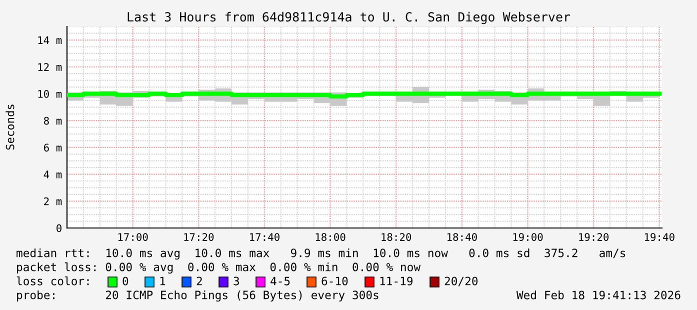 Image resolution: width=697 pixels, height=310 pixels. Describe the element at coordinates (397, 237) in the screenshot. I see `x-tick-label: 18:20` at that location.